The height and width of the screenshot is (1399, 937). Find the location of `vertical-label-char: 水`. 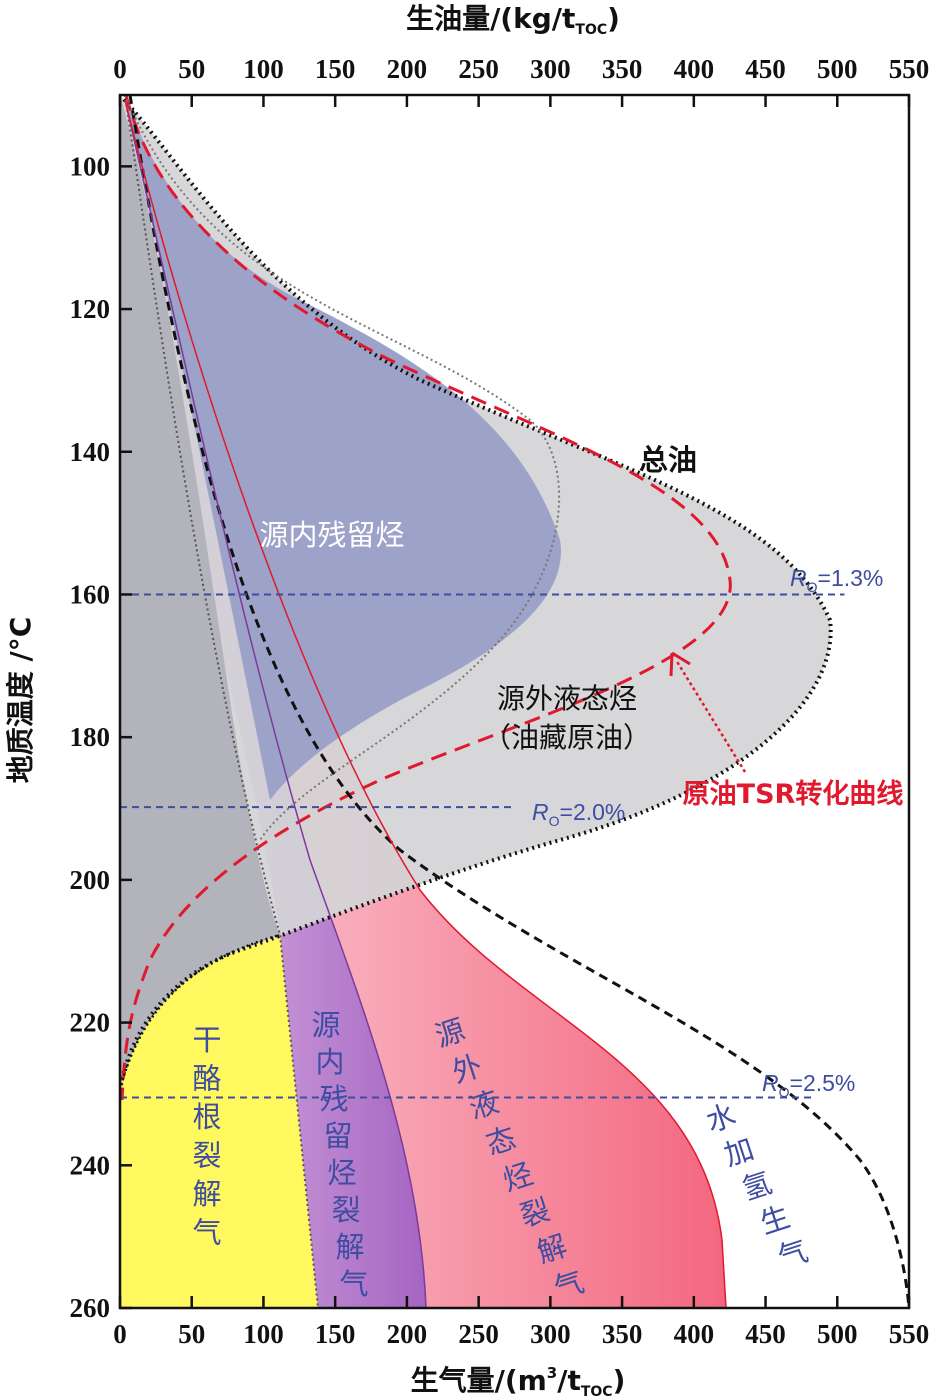

vertical-label-char: 水 is located at coordinates (721, 1117).